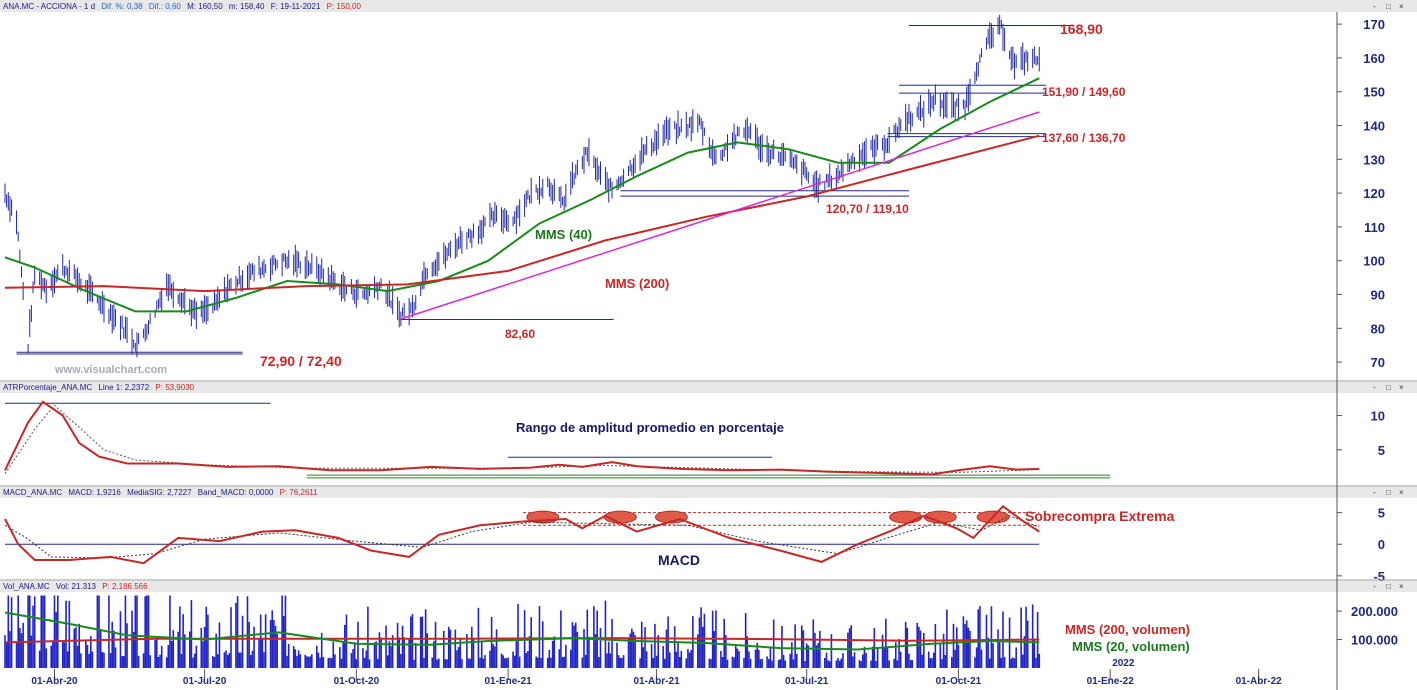 The height and width of the screenshot is (690, 1417). I want to click on atr-header-p: P: 53,9030, so click(174, 387).